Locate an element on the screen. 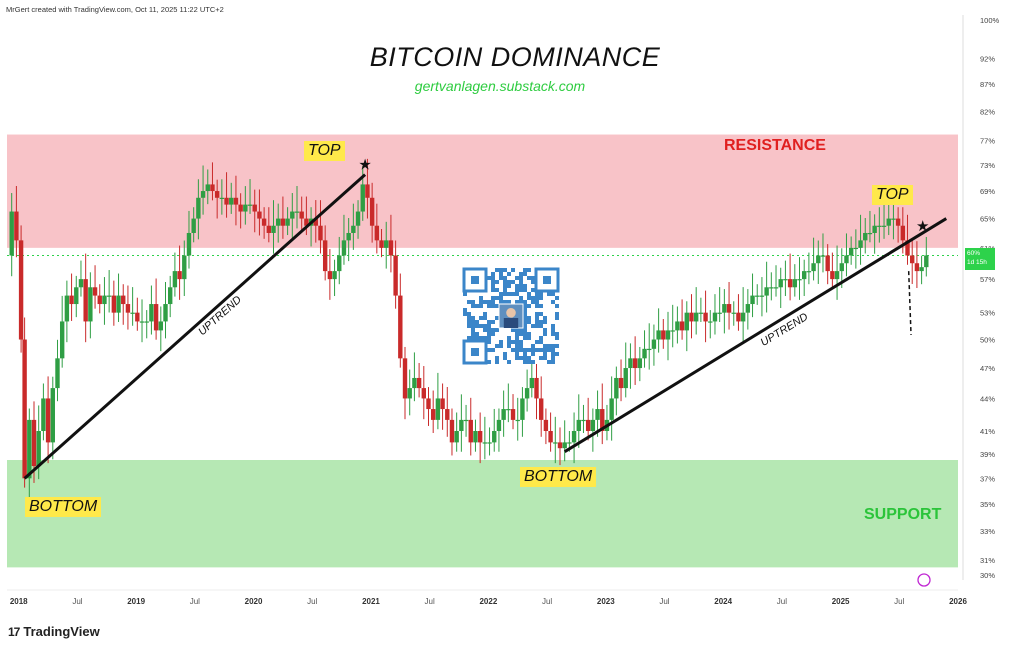 The image size is (1022, 654). star-marker-icon: ★ is located at coordinates (364, 165).